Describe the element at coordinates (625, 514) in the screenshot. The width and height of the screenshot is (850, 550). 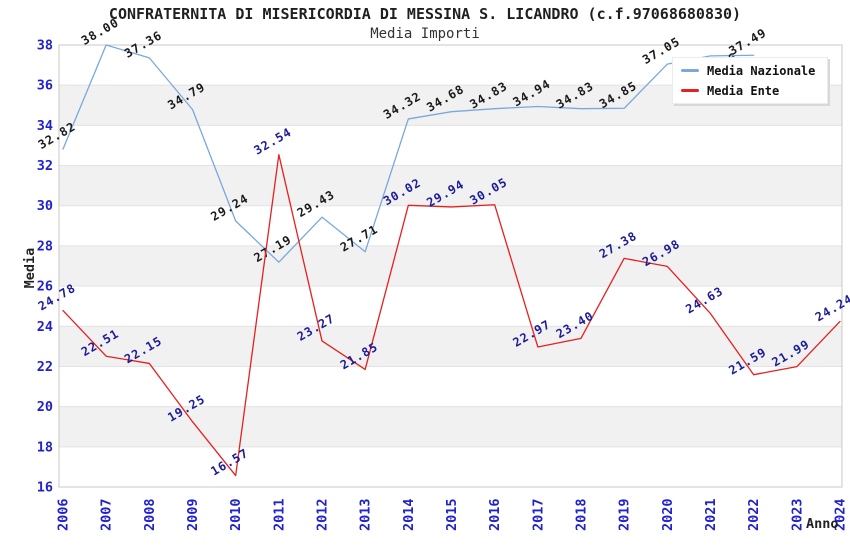
I see `x-tick-label: 2019` at that location.